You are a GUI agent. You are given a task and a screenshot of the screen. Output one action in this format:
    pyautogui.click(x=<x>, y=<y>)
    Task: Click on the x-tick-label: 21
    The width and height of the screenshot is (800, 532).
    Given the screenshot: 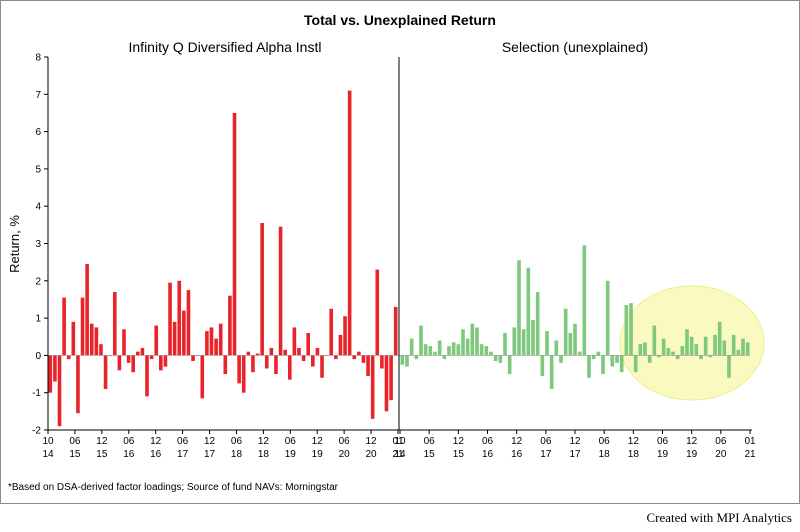 What is the action you would take?
    pyautogui.click(x=398, y=454)
    